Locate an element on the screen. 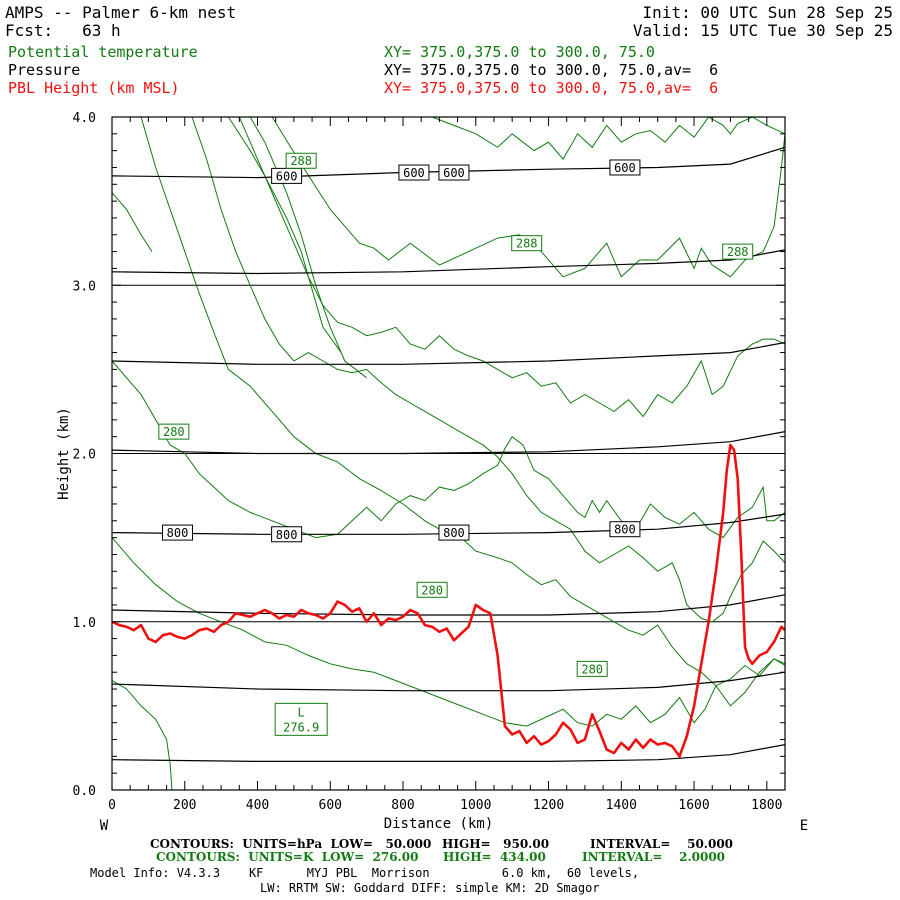 Image resolution: width=900 pixels, height=900 pixels. x-tick-label-1200: 1200 is located at coordinates (548, 805).